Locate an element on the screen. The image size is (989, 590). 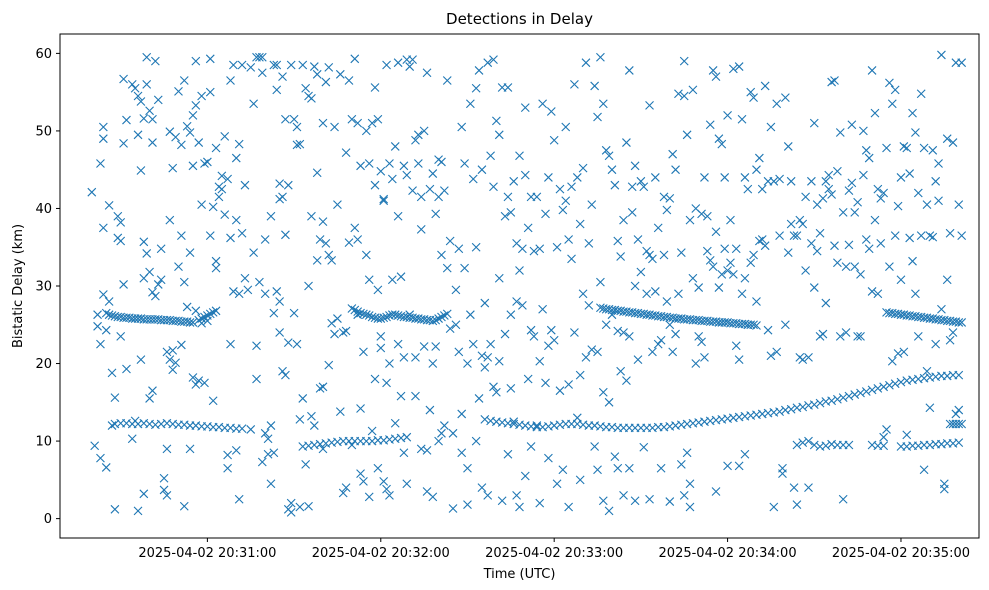
y-tick-label: 20 is located at coordinates (43, 364).